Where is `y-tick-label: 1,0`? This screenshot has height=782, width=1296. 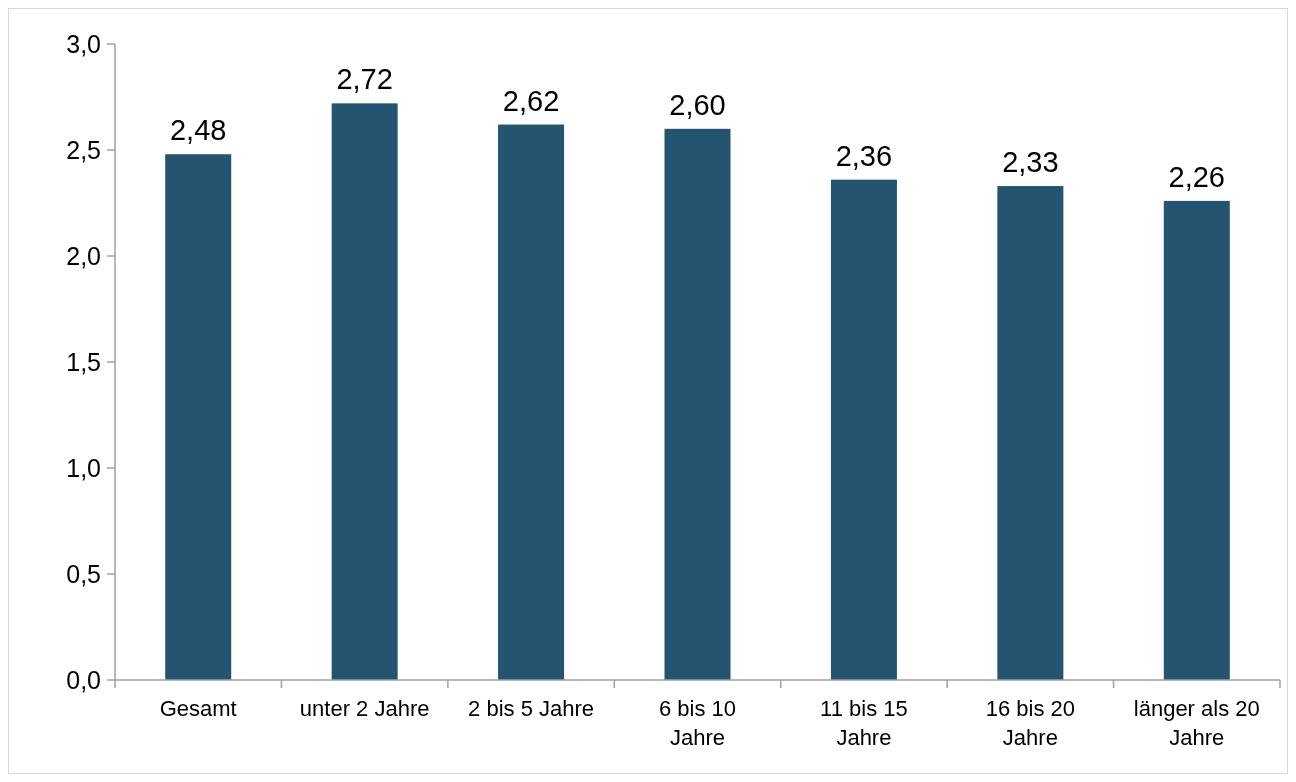
y-tick-label: 1,0 is located at coordinates (83, 467).